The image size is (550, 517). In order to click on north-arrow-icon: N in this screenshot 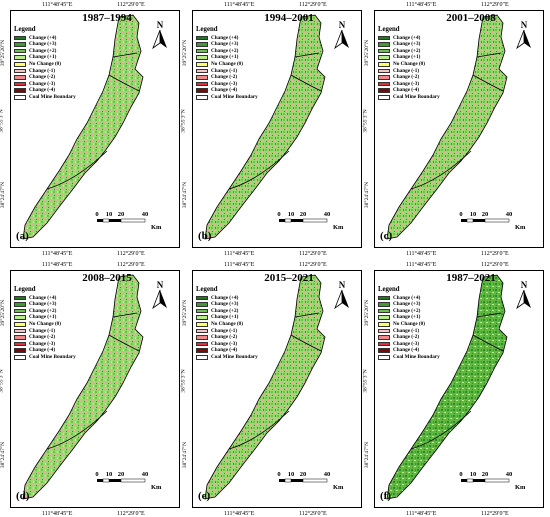, I will do `click(341, 35)`.